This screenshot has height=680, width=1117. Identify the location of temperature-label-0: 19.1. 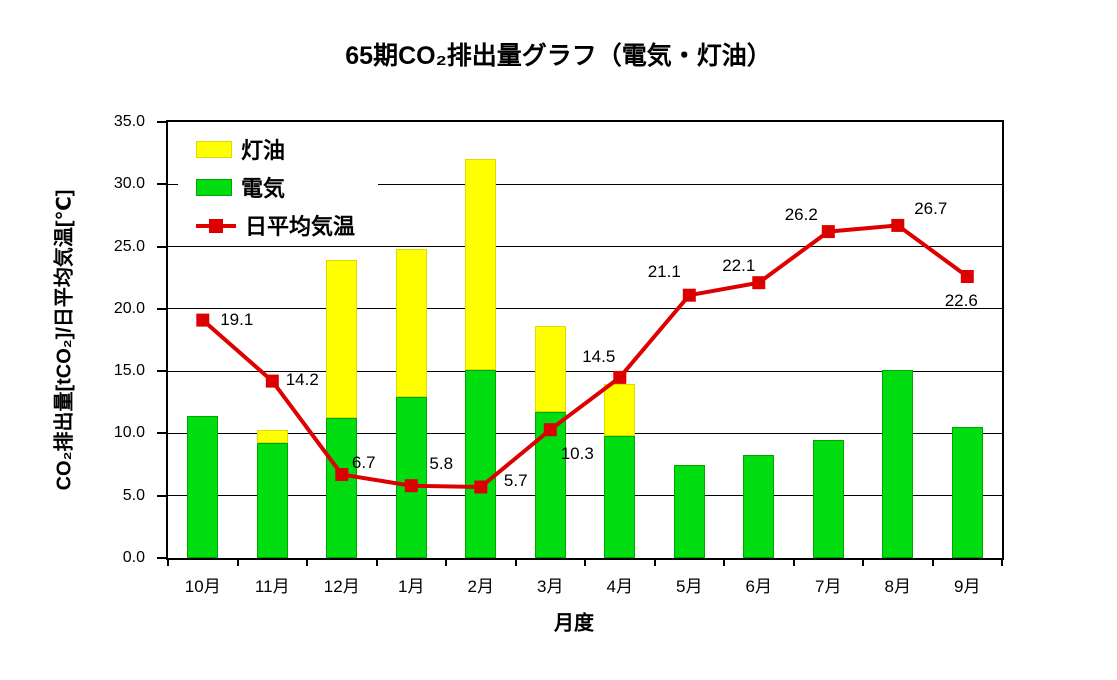
(237, 320).